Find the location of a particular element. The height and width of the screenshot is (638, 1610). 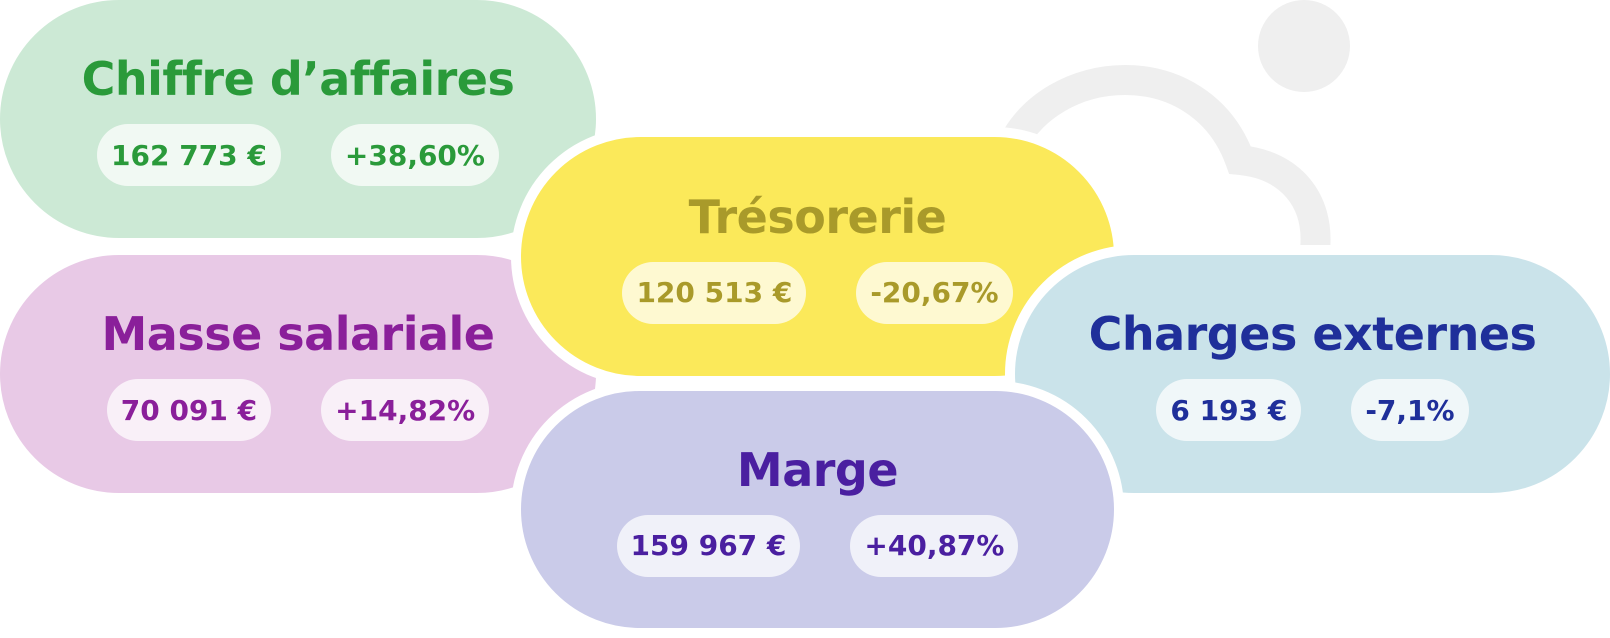

card-values: 6 193 € -7,1% is located at coordinates (1312, 410).